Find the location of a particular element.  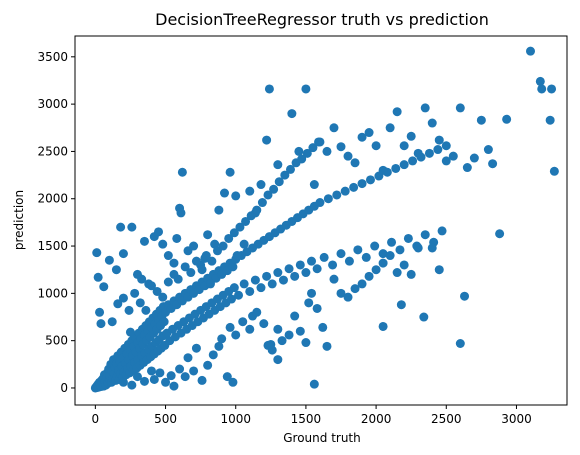

x-tick-label: 1500 is located at coordinates (306, 419).